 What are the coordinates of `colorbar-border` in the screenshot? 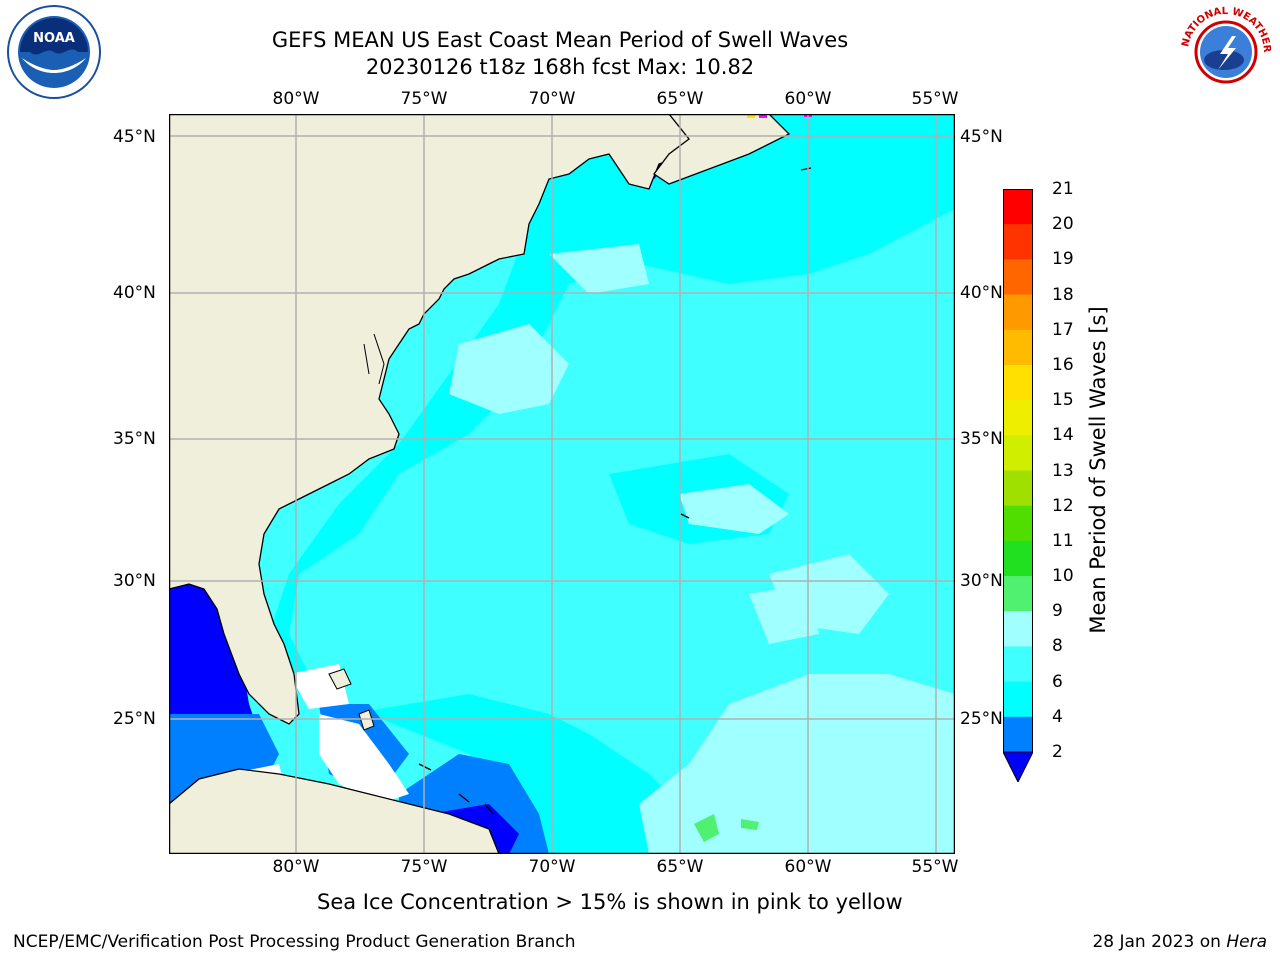 It's located at (1018, 471).